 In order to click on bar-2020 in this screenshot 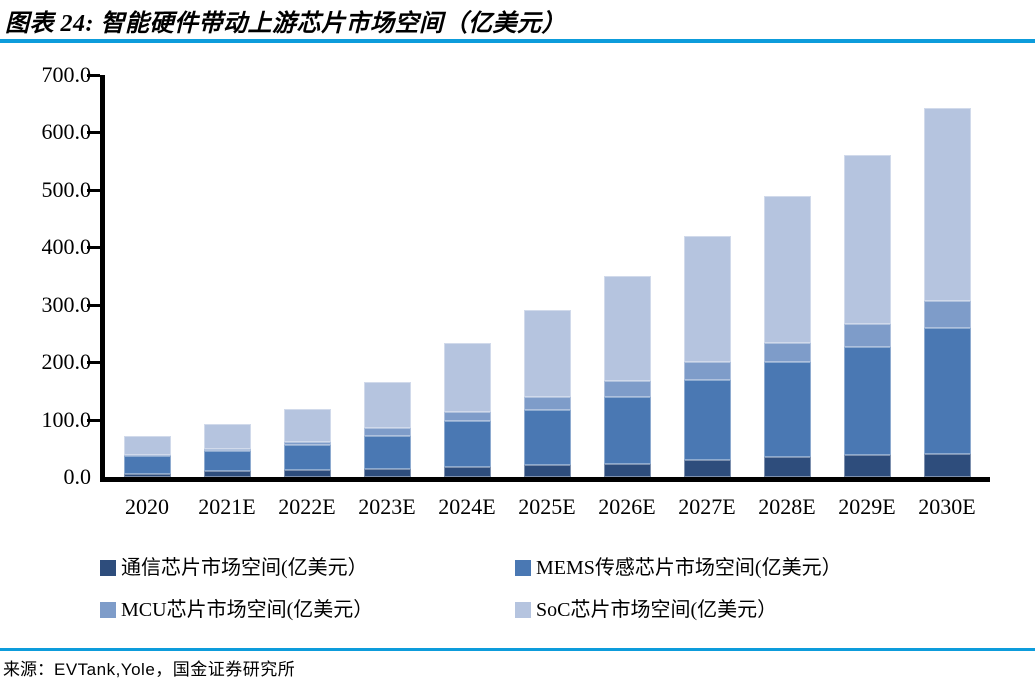, I will do `click(147, 456)`.